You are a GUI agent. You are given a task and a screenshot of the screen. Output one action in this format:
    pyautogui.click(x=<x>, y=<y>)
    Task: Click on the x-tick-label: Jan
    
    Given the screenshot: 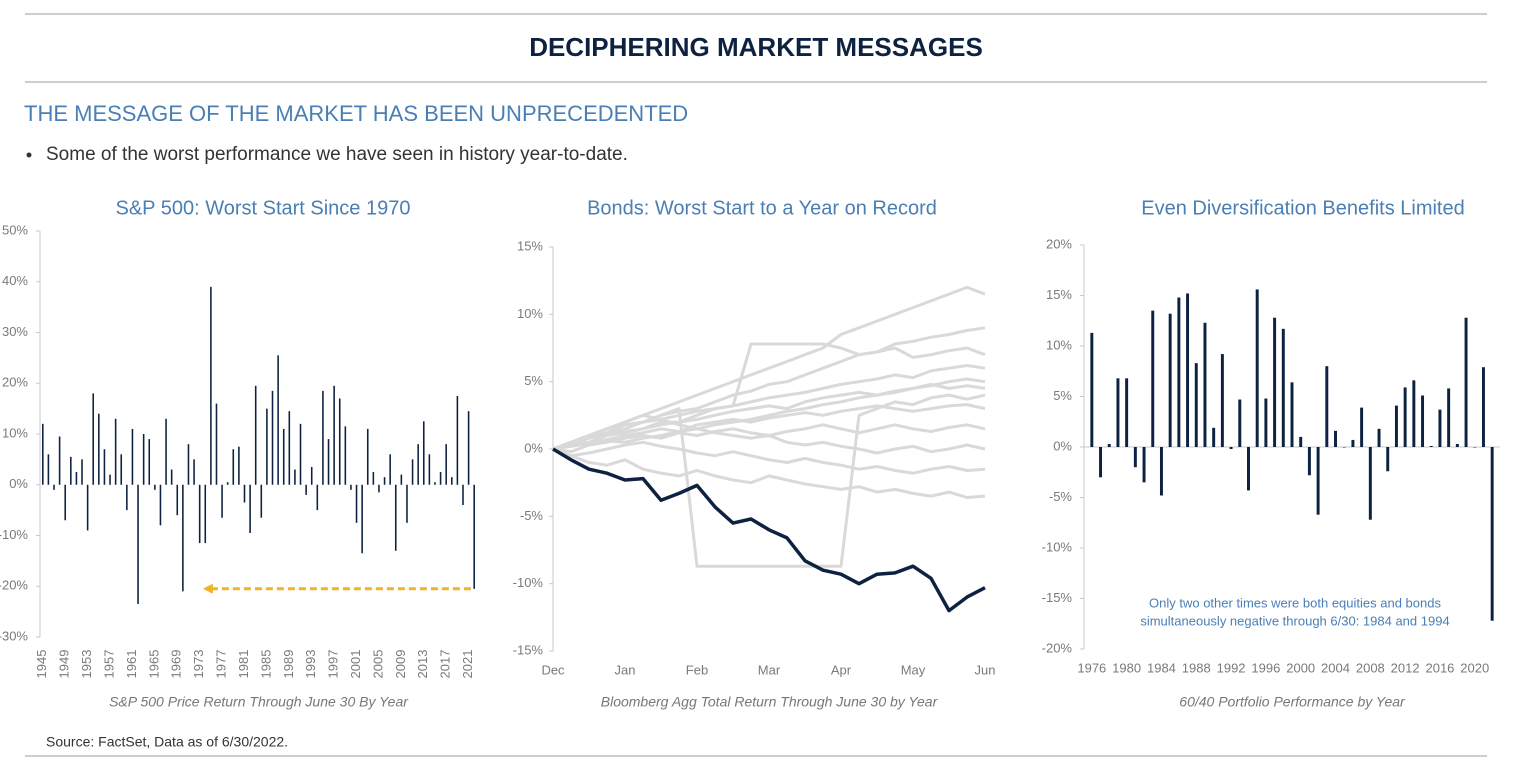 What is the action you would take?
    pyautogui.click(x=625, y=669)
    